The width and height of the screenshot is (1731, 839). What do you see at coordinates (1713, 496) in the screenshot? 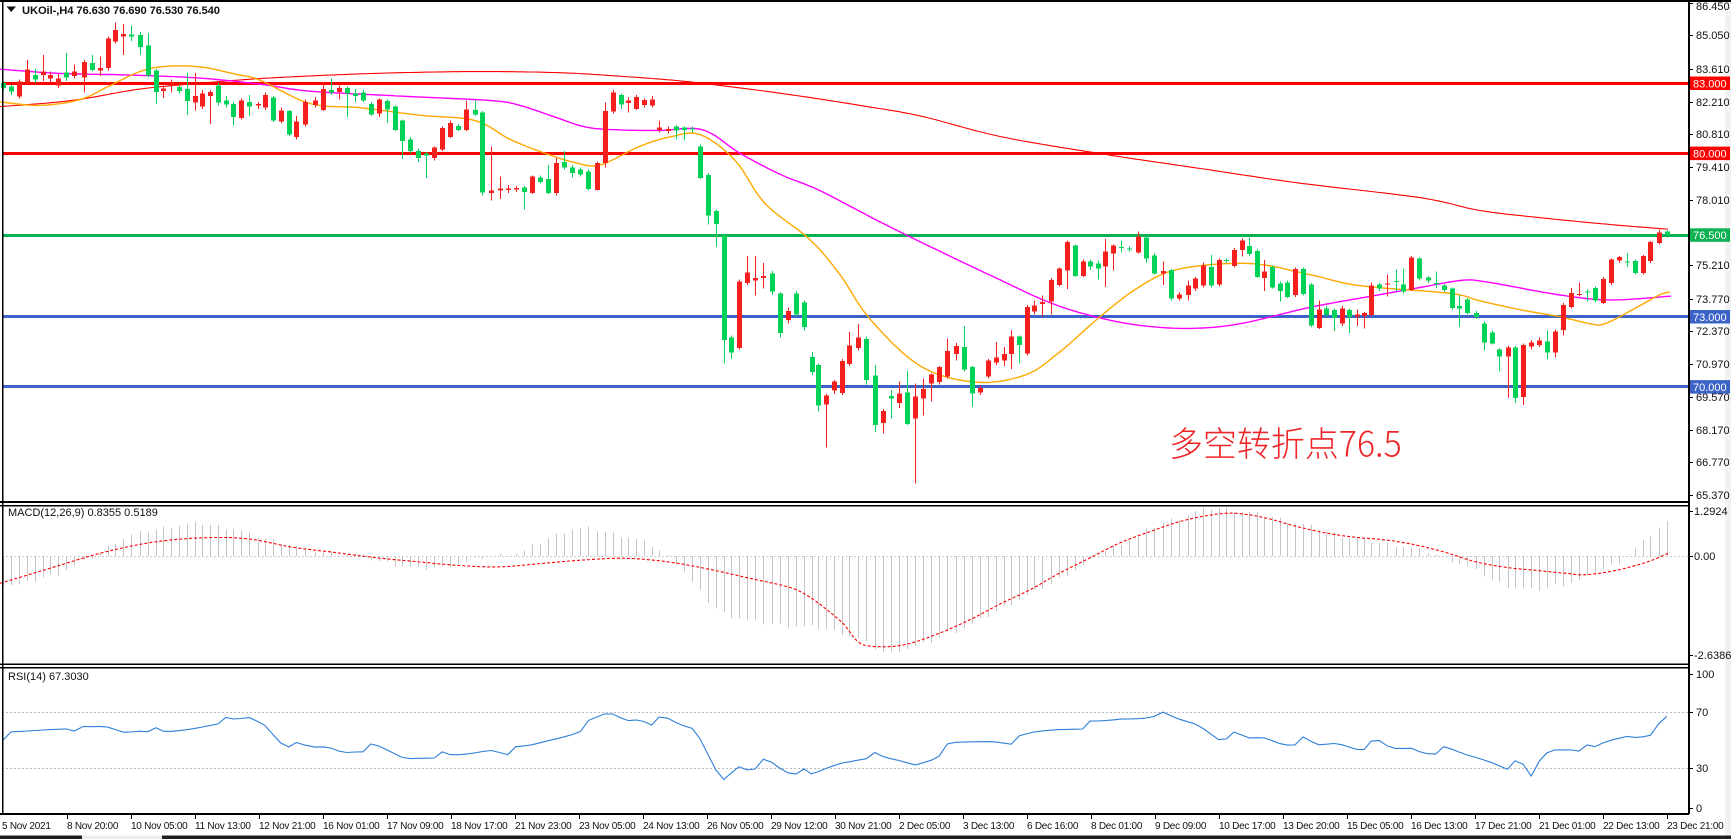
I see `svg-text: 65.370` at bounding box center [1713, 496].